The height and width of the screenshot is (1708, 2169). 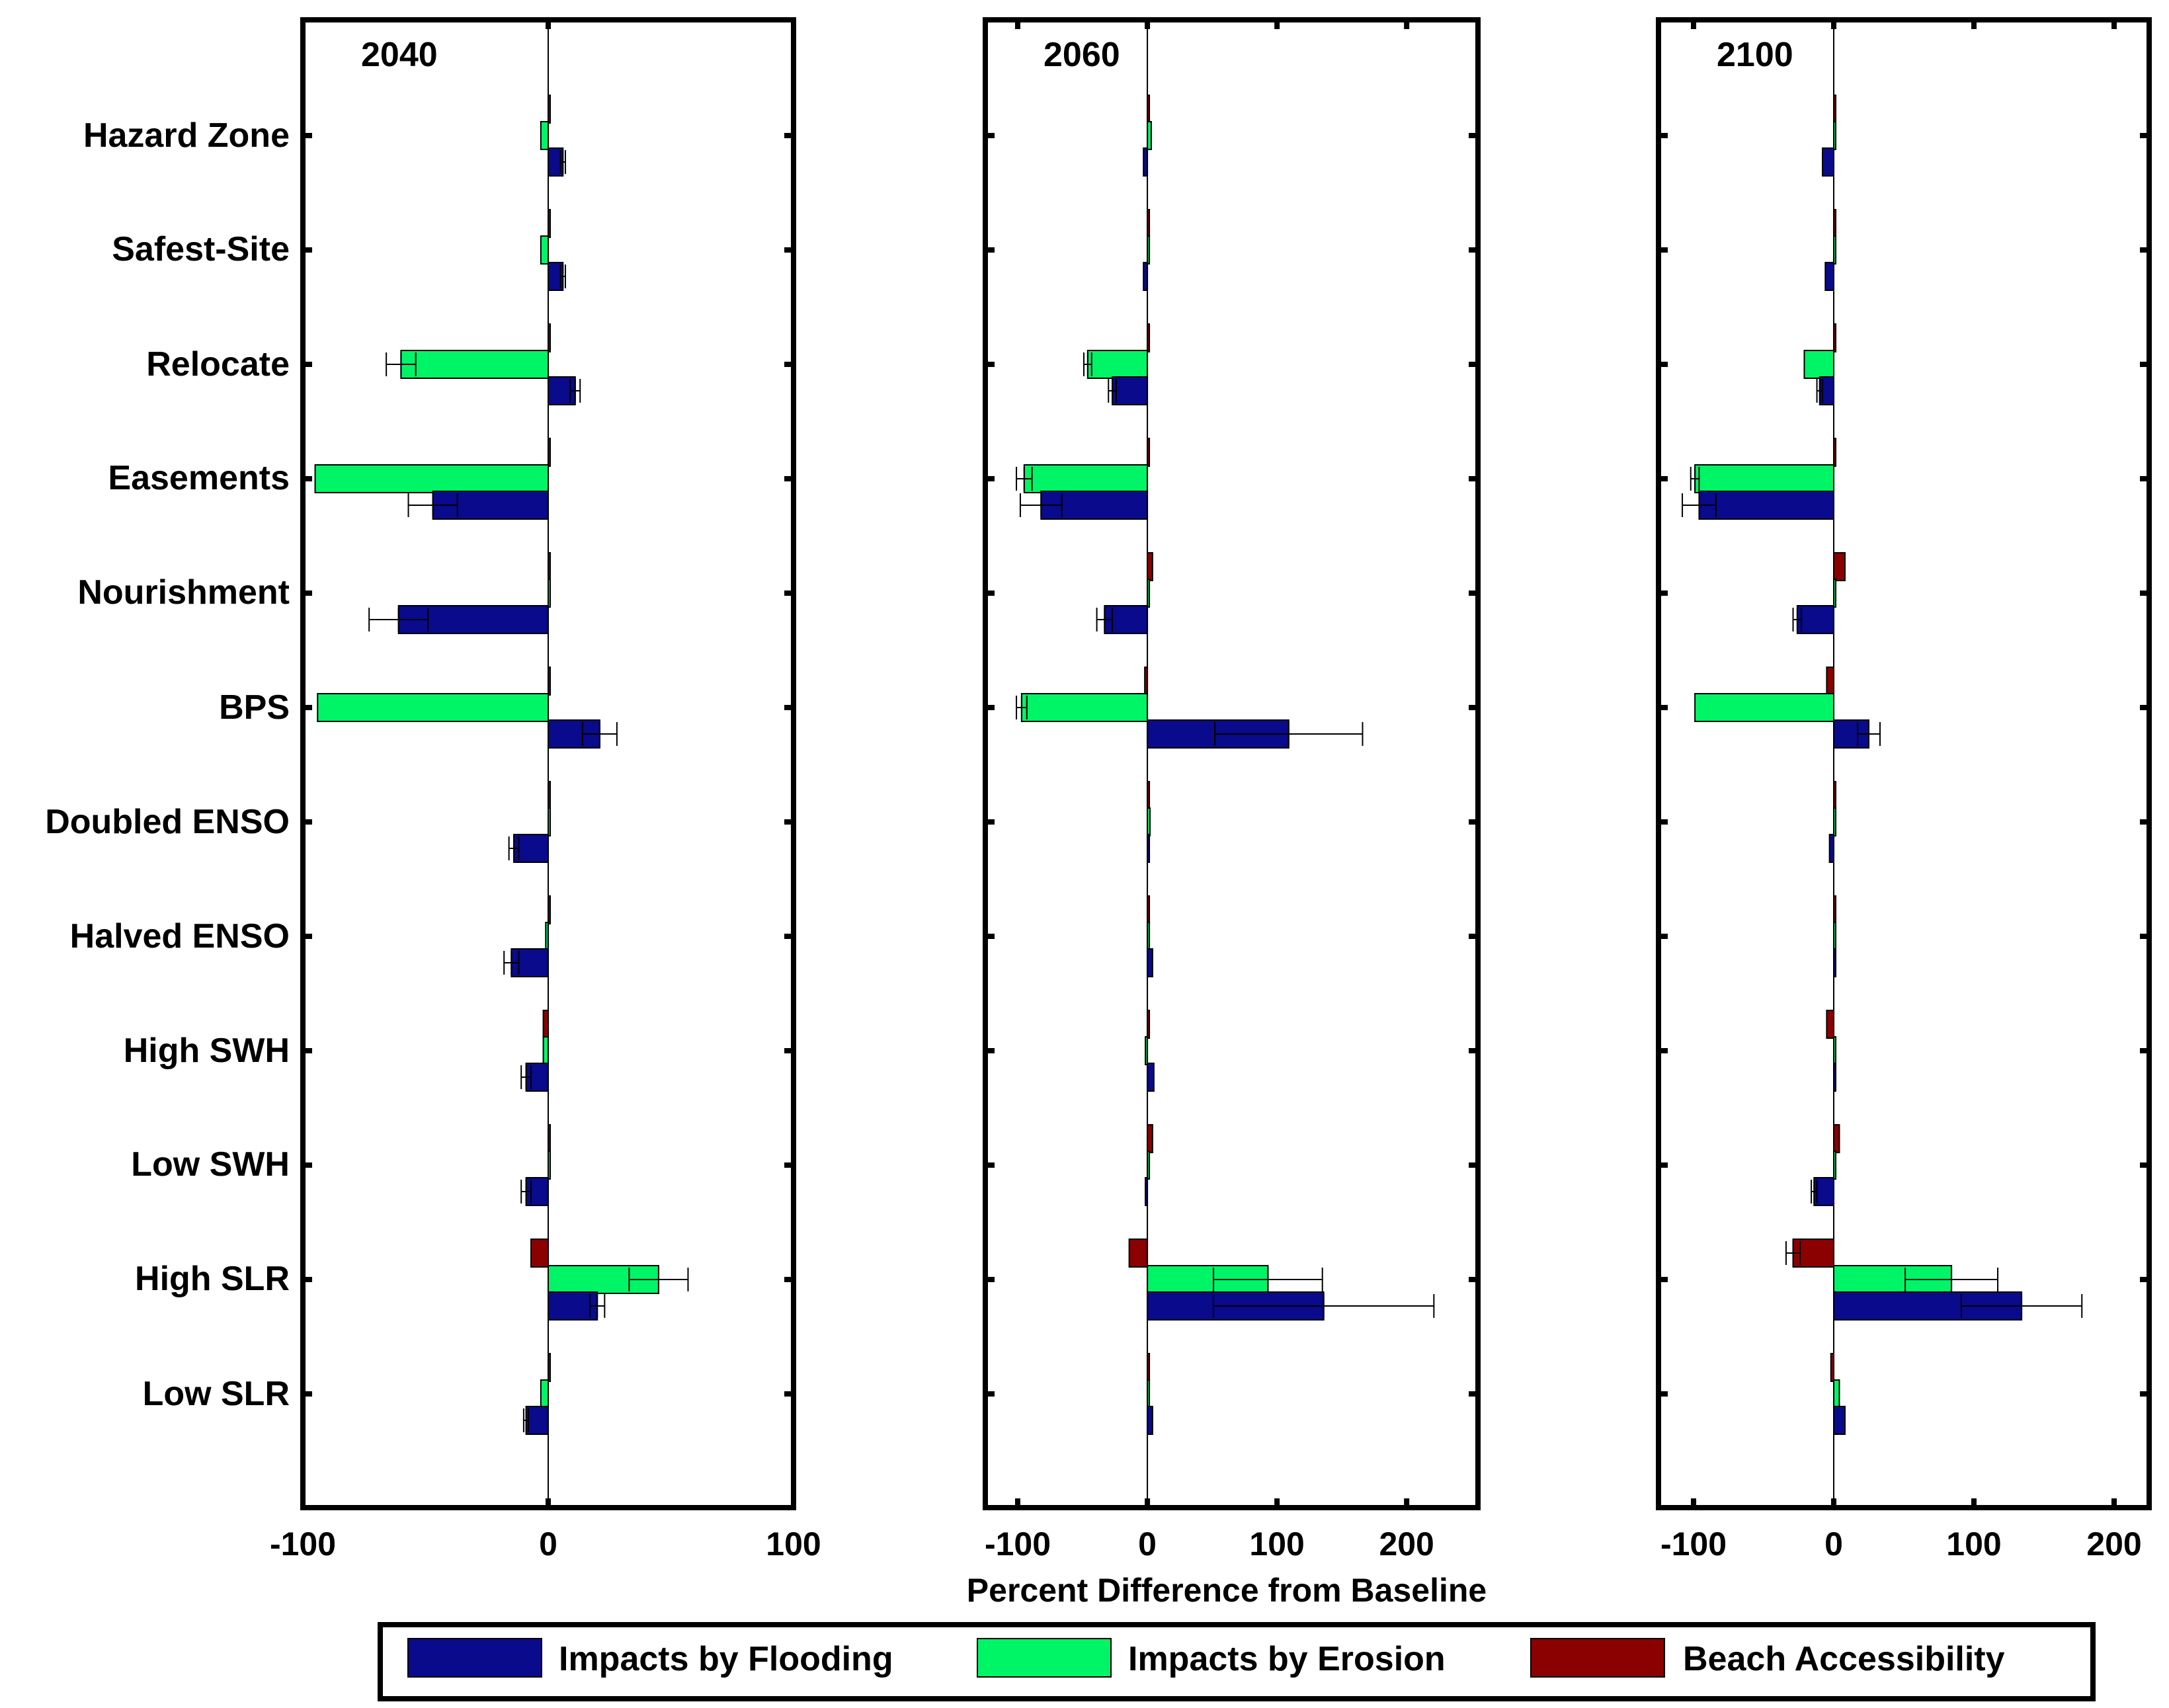 I want to click on category-label: Nourishment, so click(x=183, y=593).